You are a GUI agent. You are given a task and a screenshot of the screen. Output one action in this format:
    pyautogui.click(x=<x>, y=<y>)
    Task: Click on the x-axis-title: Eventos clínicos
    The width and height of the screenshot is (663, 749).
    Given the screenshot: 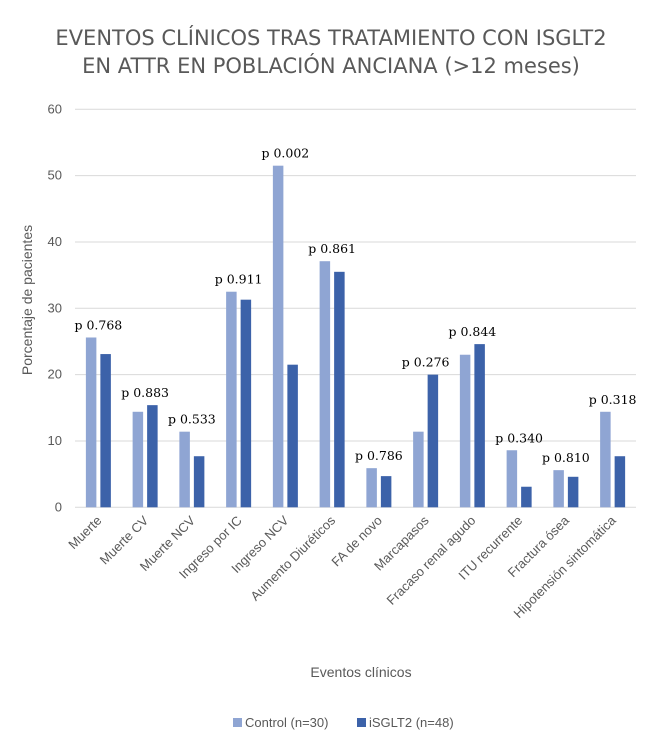 What is the action you would take?
    pyautogui.click(x=360, y=672)
    